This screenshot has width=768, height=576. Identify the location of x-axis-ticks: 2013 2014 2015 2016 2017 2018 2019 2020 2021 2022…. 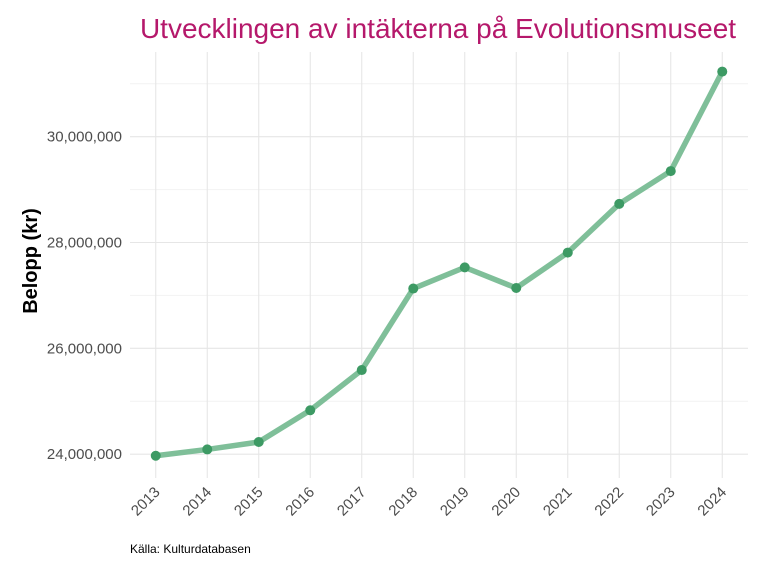
(429, 502).